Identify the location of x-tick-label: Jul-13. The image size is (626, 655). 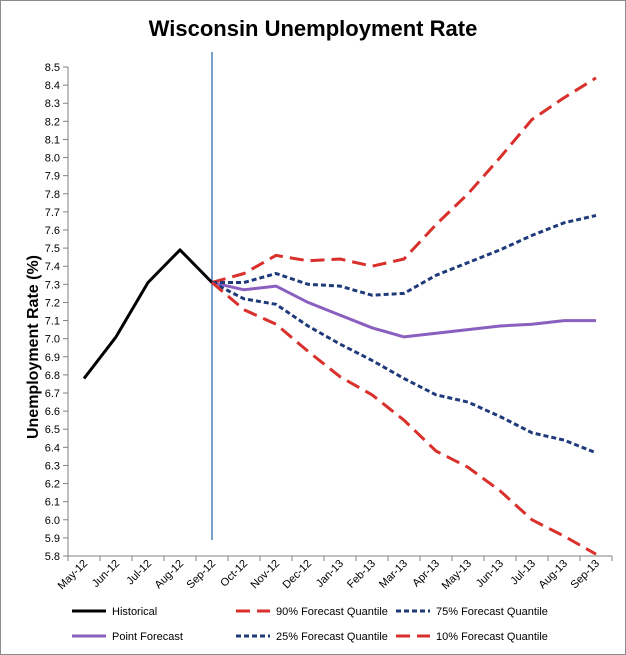
(523, 573).